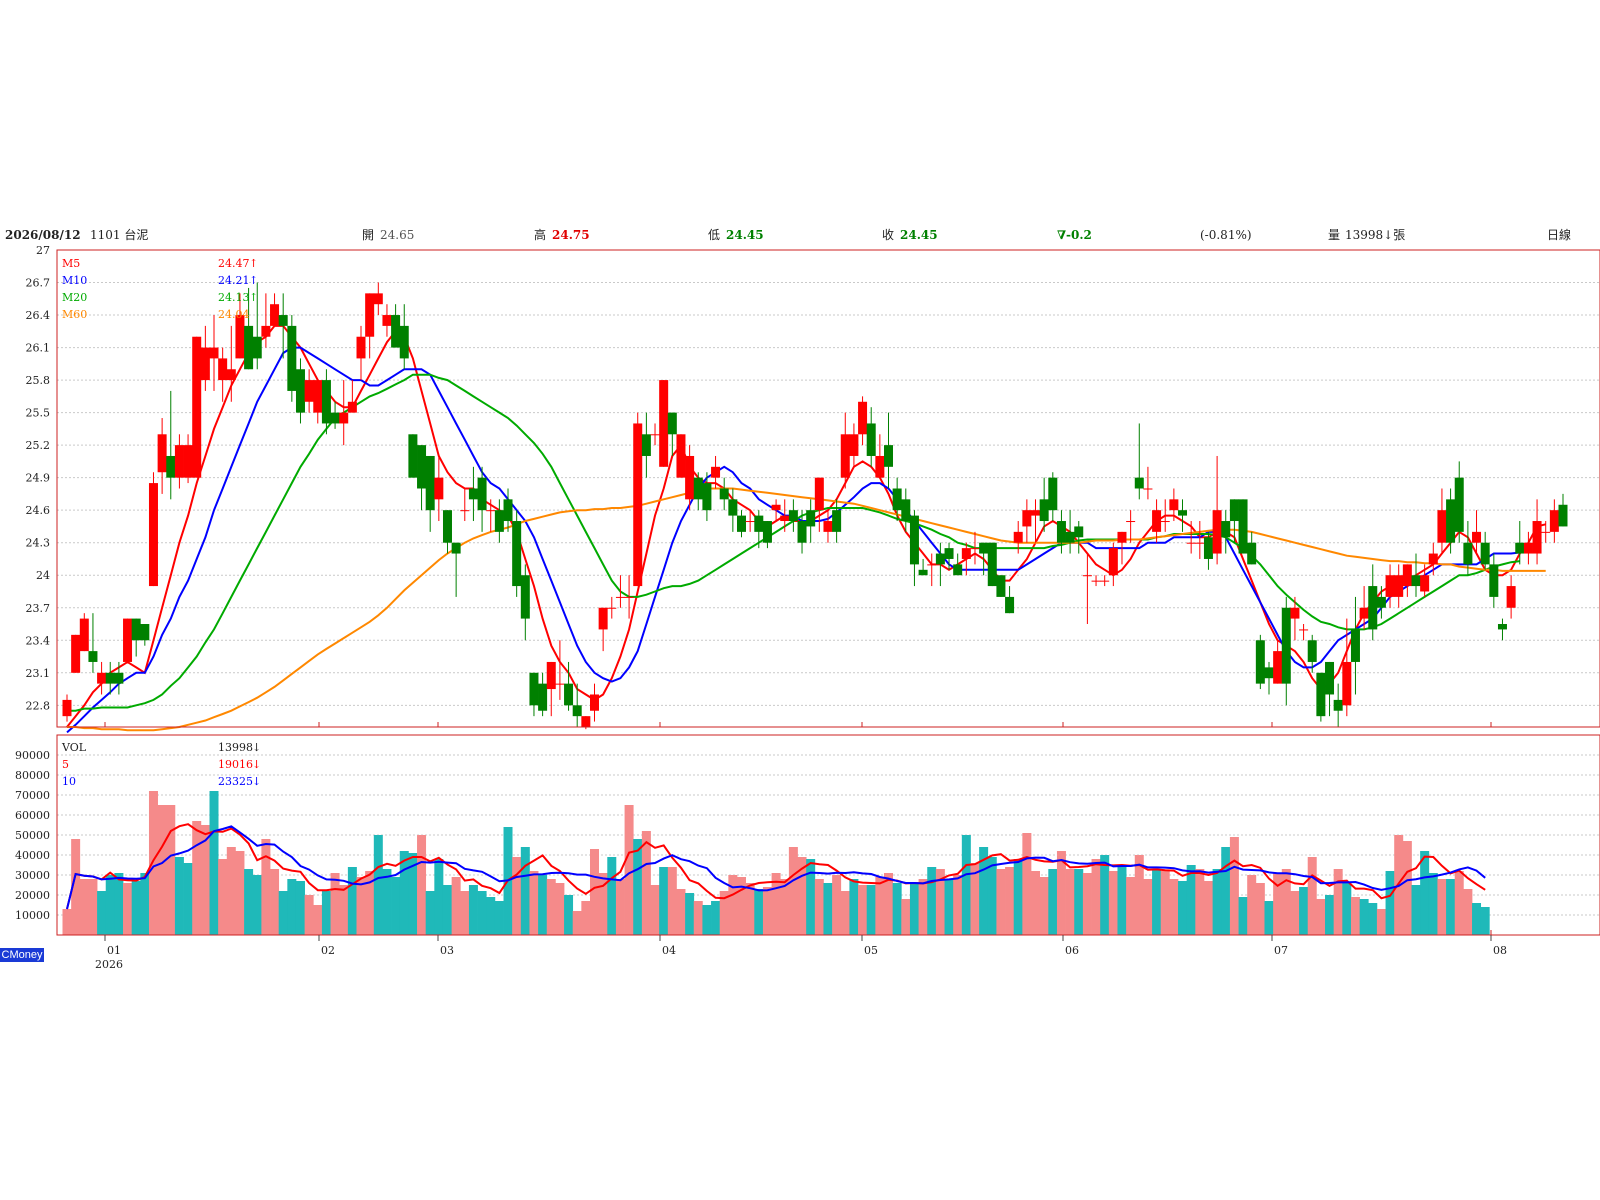 The image size is (1600, 1200). What do you see at coordinates (253, 297) in the screenshot?
I see `price-legend-arrow: ↑` at bounding box center [253, 297].